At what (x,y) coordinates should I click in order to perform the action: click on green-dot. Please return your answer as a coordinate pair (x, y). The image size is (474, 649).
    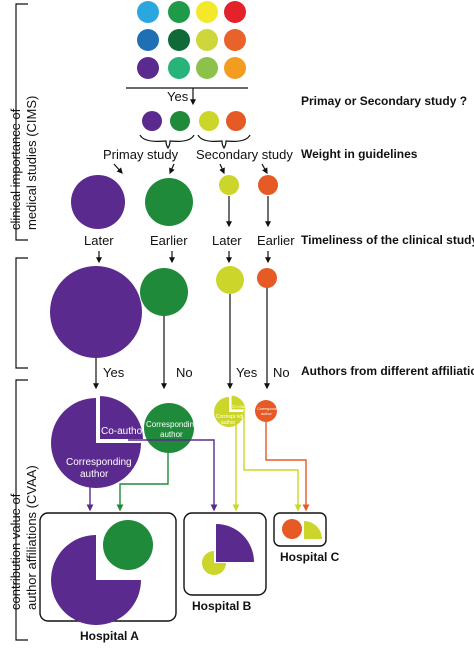
    Looking at the image, I should click on (180, 121).